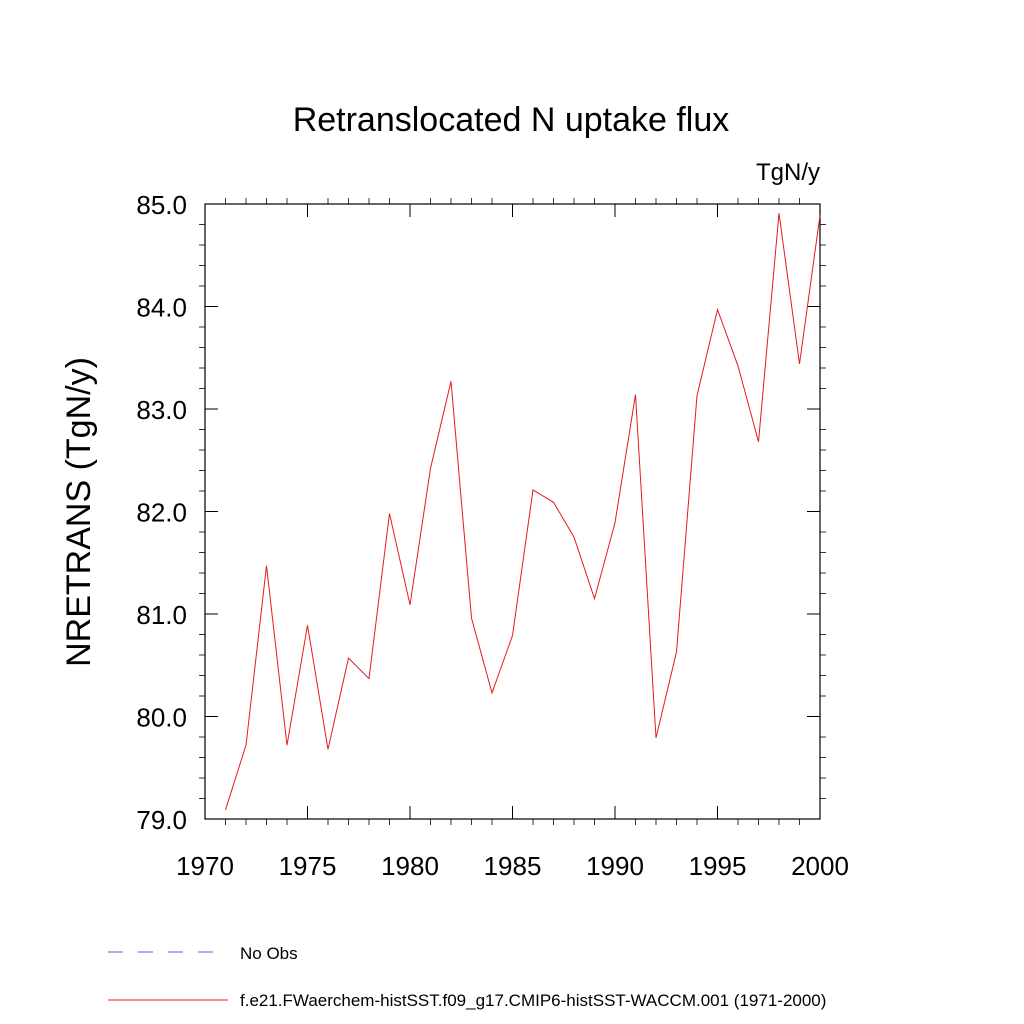 The height and width of the screenshot is (1024, 1024). I want to click on y-tick-label: 80.0, so click(161, 718).